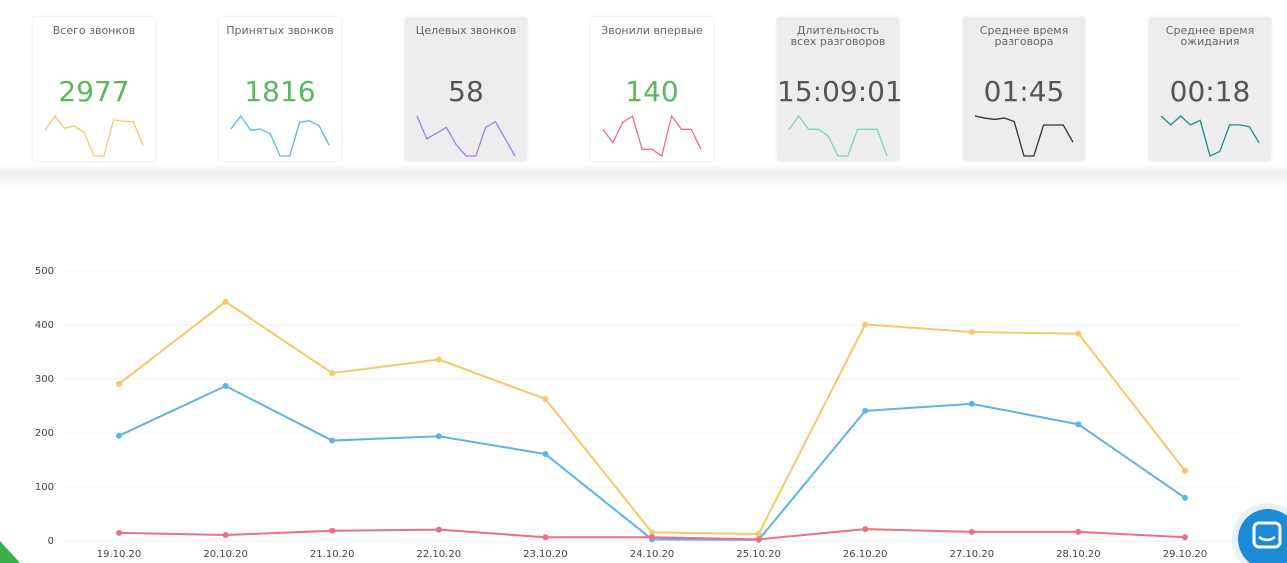 The width and height of the screenshot is (1287, 563). I want to click on divider, so click(643, 176).